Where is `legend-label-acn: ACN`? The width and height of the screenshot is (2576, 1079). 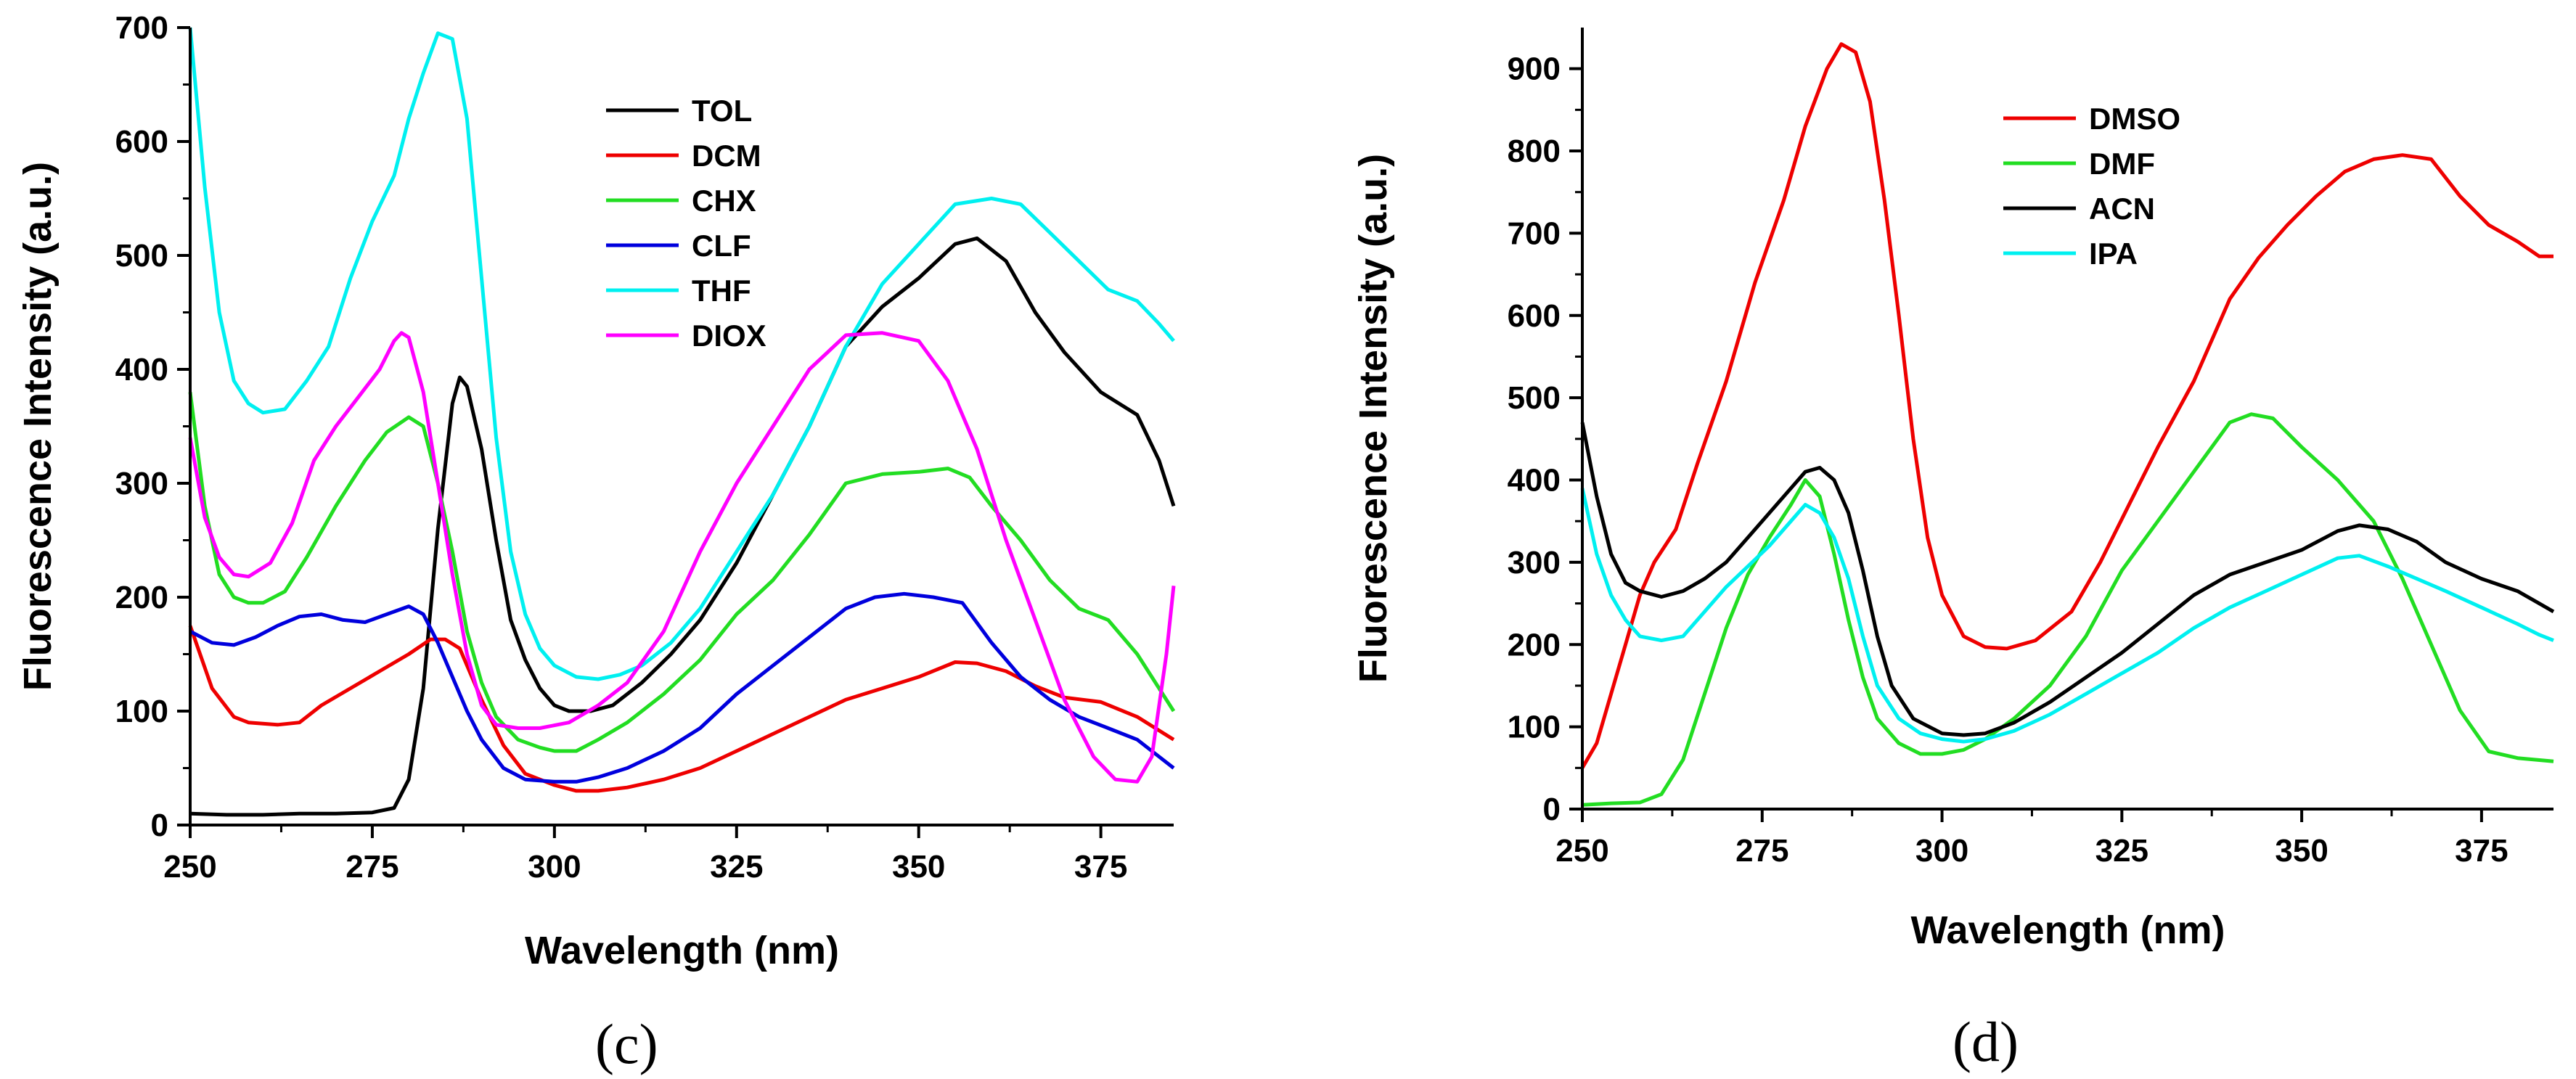
legend-label-acn: ACN is located at coordinates (2122, 209).